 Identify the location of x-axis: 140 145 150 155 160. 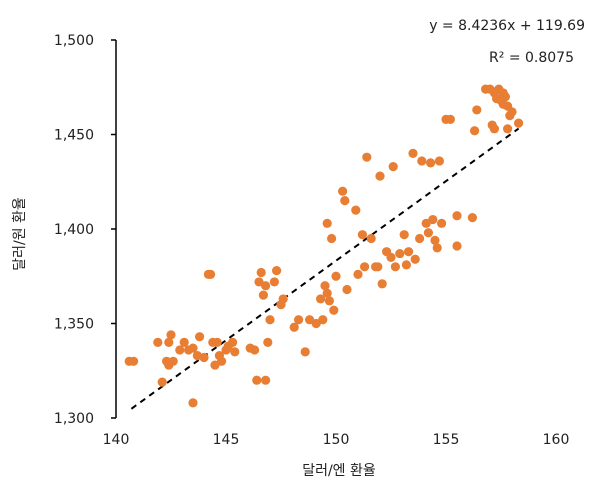
(336, 440).